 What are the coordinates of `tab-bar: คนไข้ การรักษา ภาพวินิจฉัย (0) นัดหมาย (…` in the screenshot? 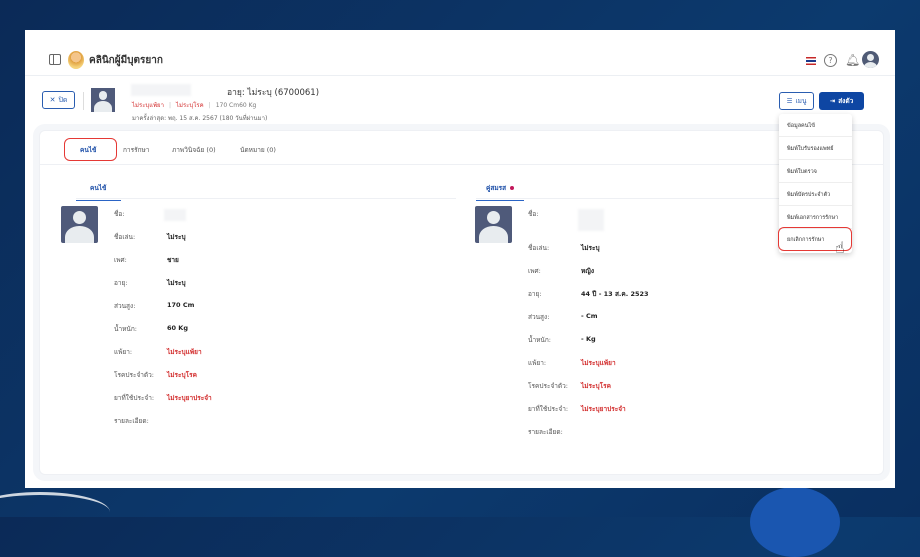 It's located at (461, 148).